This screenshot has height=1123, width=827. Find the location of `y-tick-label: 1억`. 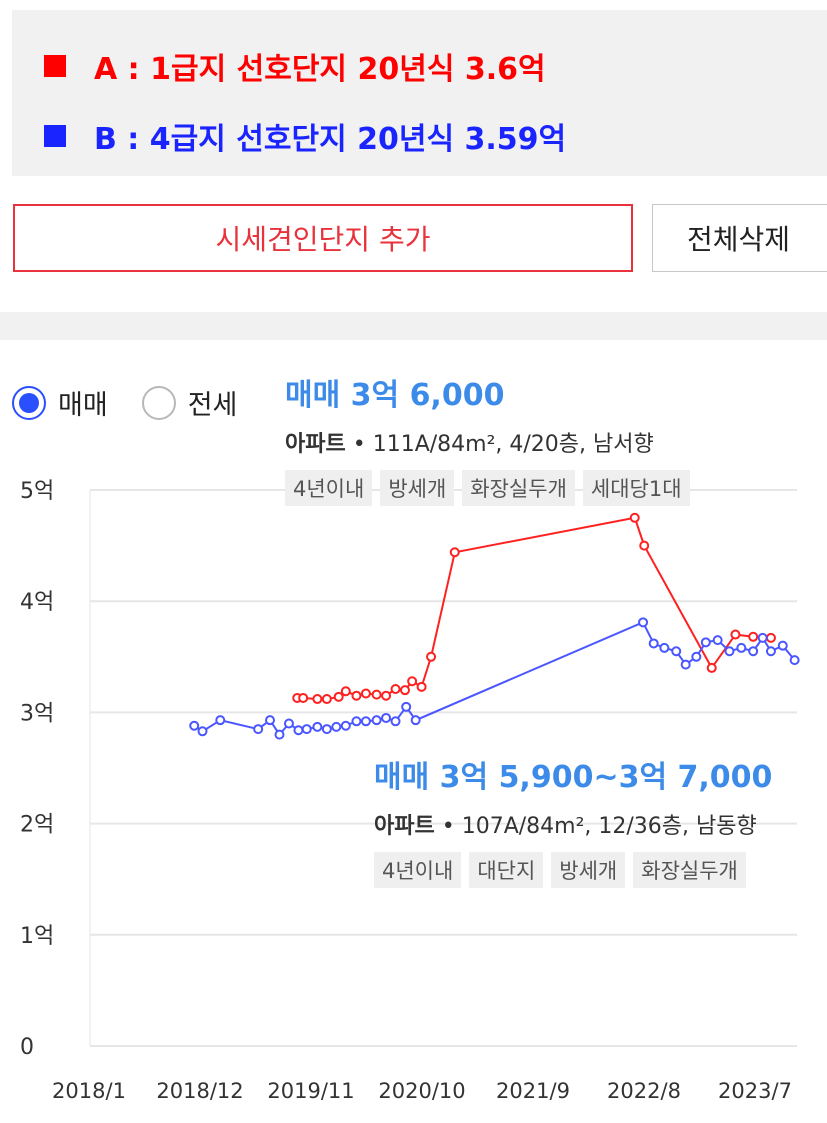

y-tick-label: 1억 is located at coordinates (37, 936).